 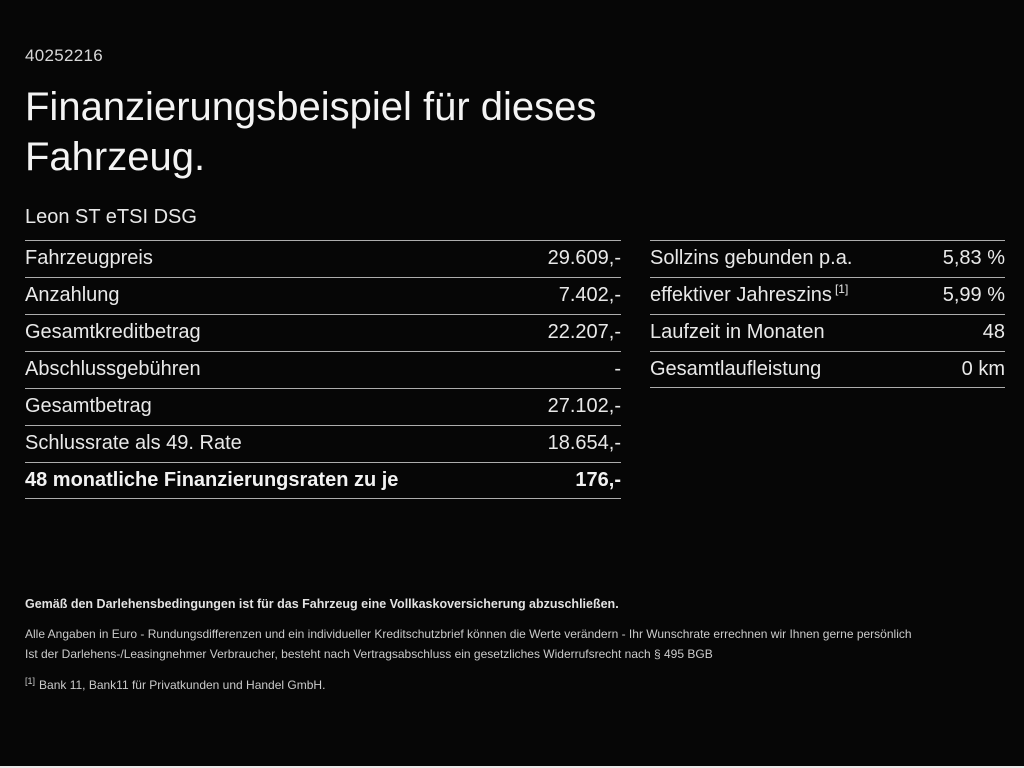 What do you see at coordinates (113, 332) in the screenshot?
I see `row-label: Gesamtkreditbetrag` at bounding box center [113, 332].